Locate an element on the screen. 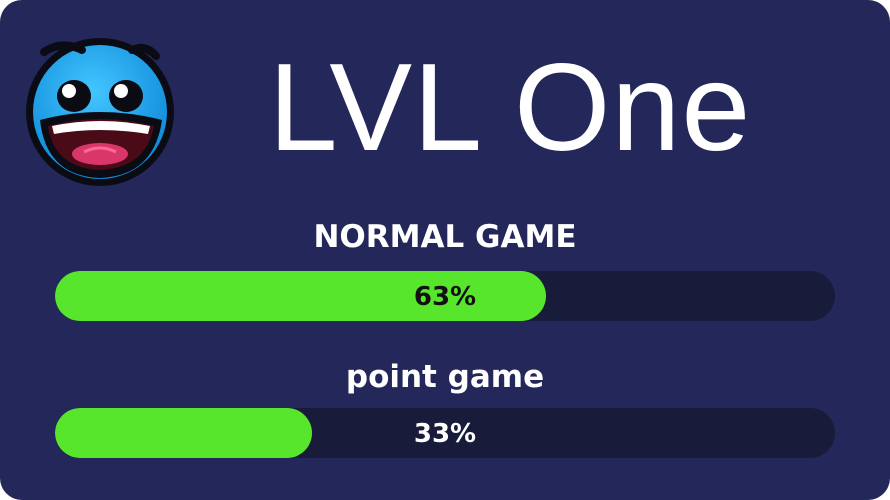  normal-game-progress-bar: 63% is located at coordinates (445, 296).